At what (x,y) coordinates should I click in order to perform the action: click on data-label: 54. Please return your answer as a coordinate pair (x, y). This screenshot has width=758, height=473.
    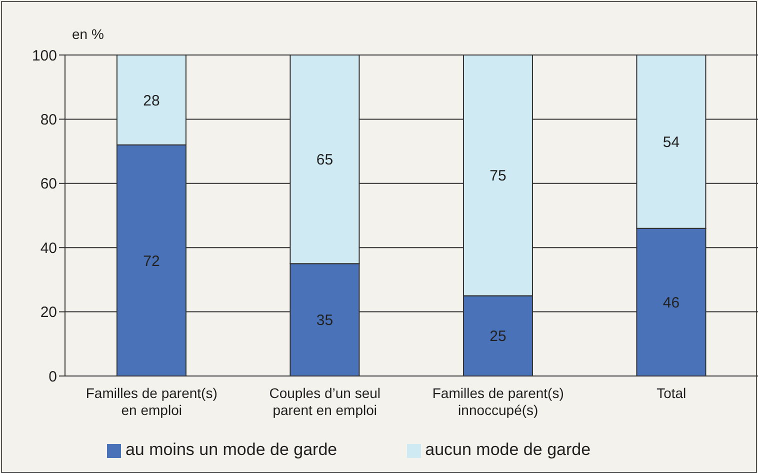
    Looking at the image, I should click on (671, 142).